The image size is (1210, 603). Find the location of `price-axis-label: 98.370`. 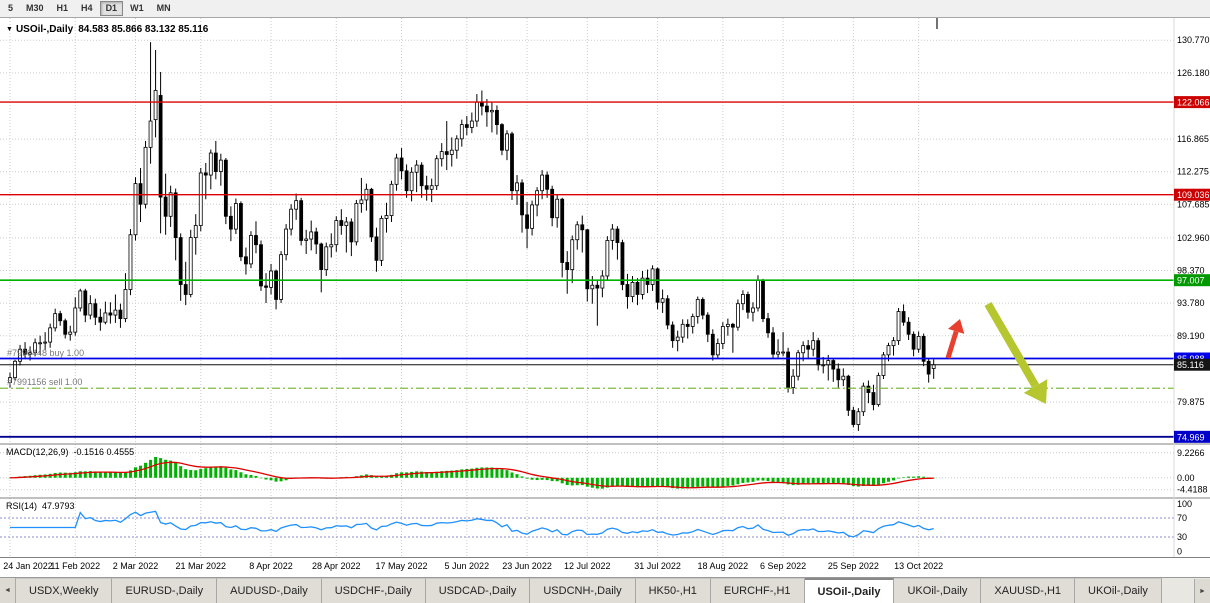

price-axis-label: 98.370 is located at coordinates (1191, 271).